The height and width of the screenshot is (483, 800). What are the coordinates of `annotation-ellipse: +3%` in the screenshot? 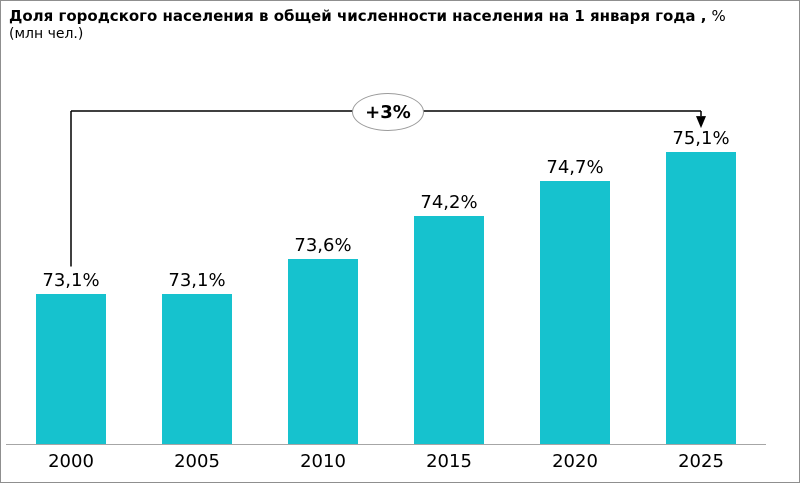 It's located at (388, 112).